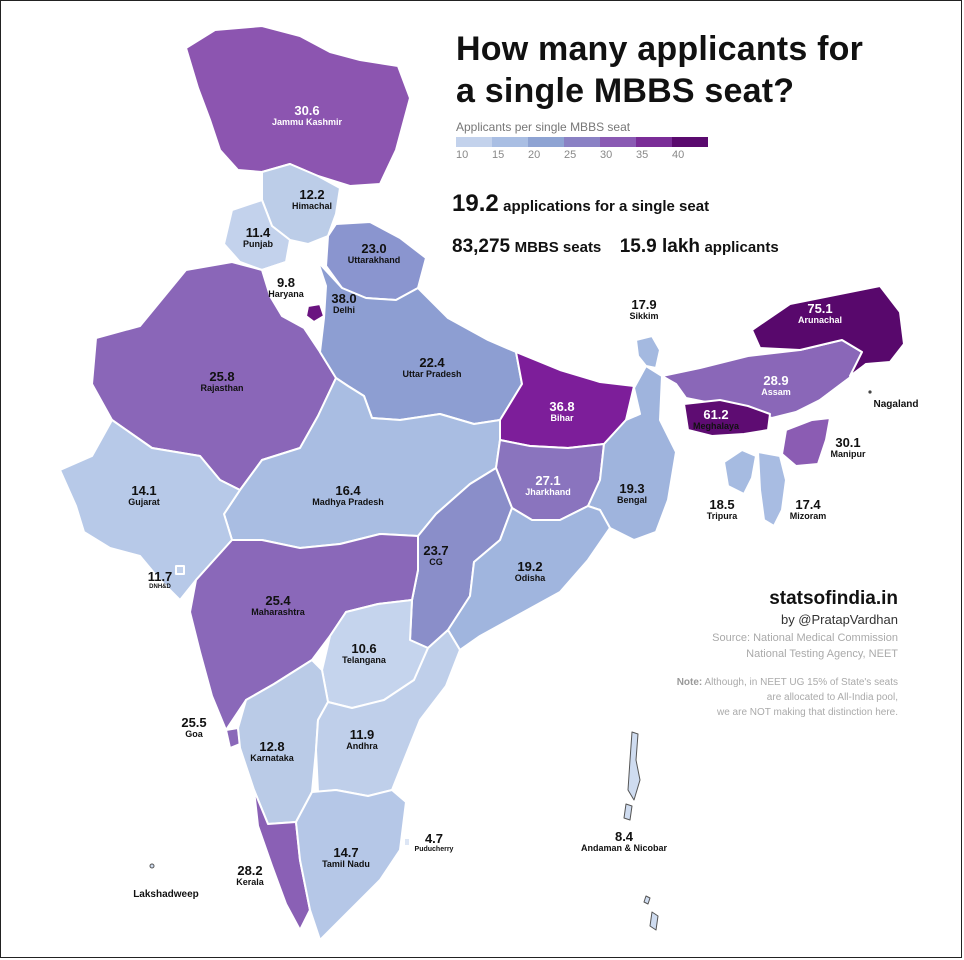 The width and height of the screenshot is (964, 960). Describe the element at coordinates (648, 352) in the screenshot. I see `region-sikkim` at that location.